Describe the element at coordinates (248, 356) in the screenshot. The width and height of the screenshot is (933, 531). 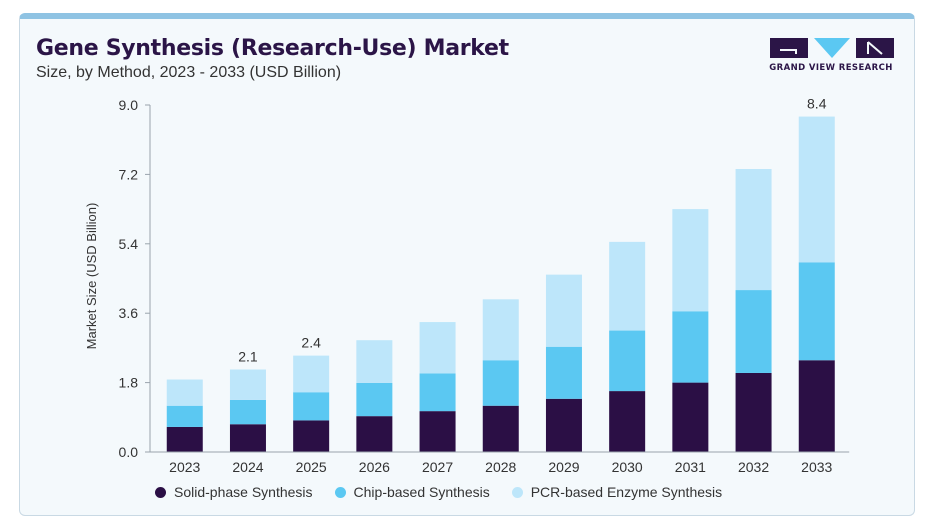
I see `data-label: 2.1` at that location.